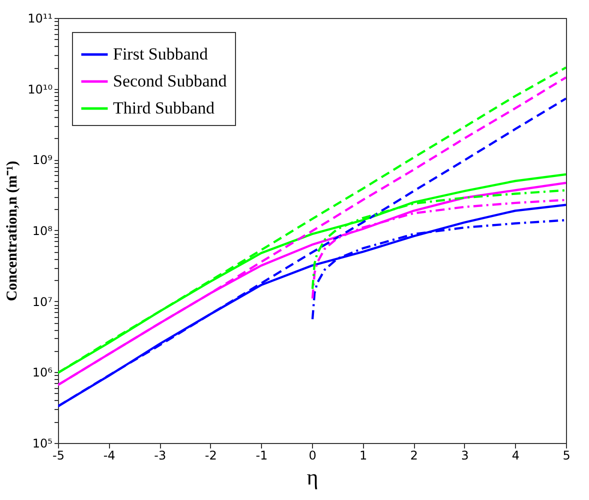  What do you see at coordinates (414, 455) in the screenshot?
I see `x-tick-label: 2` at bounding box center [414, 455].